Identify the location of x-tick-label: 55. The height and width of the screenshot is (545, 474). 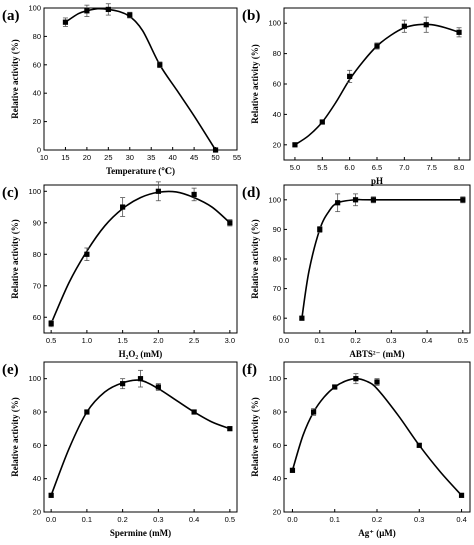
(237, 157).